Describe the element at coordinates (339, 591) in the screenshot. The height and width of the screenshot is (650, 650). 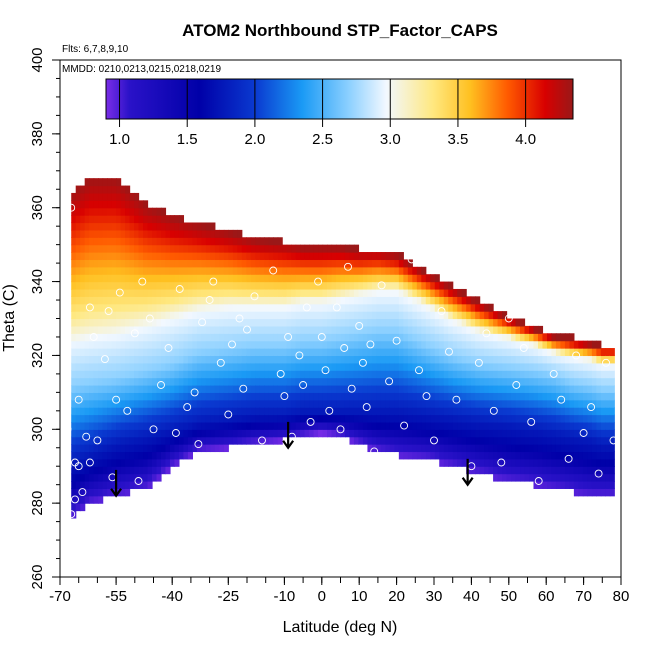
I see `x-axis: -70 -55 -40 -25 -10 0 10 20 30 40 50 60 70 80` at that location.